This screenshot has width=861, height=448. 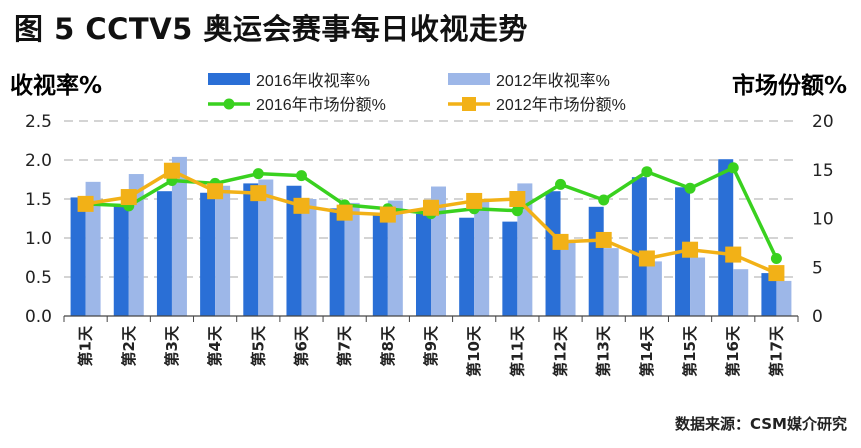 I want to click on x-category-label: 第8天, so click(x=388, y=345).